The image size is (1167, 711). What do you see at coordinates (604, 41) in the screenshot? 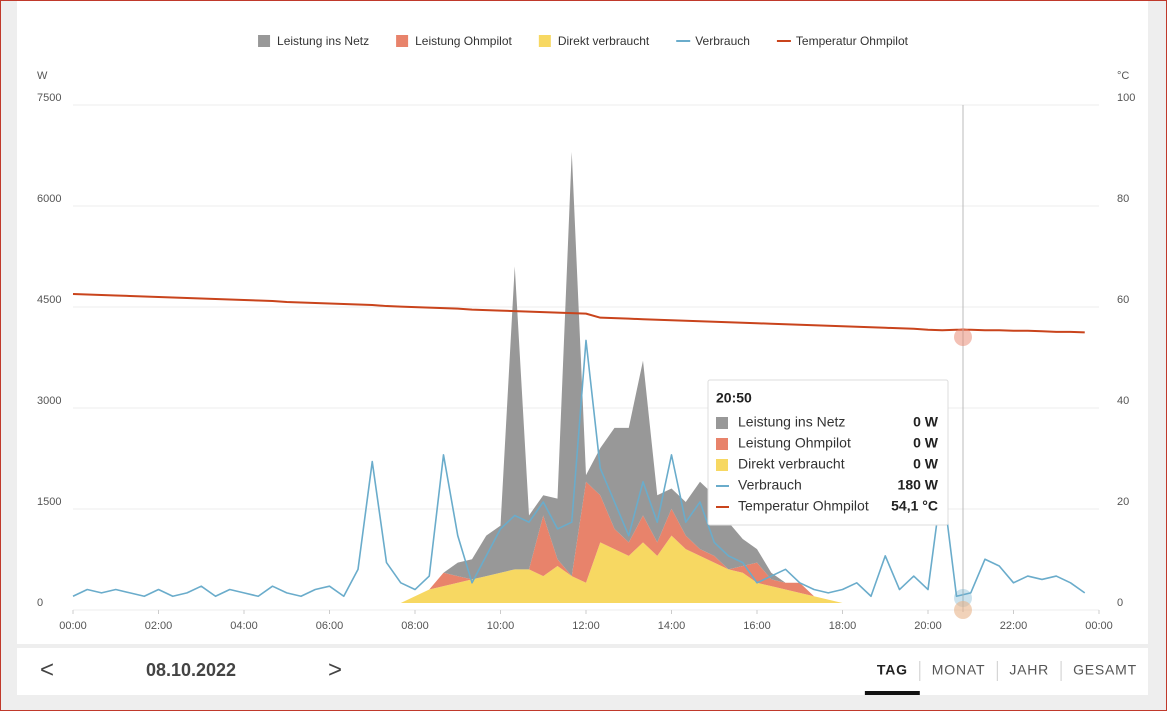
I see `legend-label: Direkt verbraucht` at bounding box center [604, 41].